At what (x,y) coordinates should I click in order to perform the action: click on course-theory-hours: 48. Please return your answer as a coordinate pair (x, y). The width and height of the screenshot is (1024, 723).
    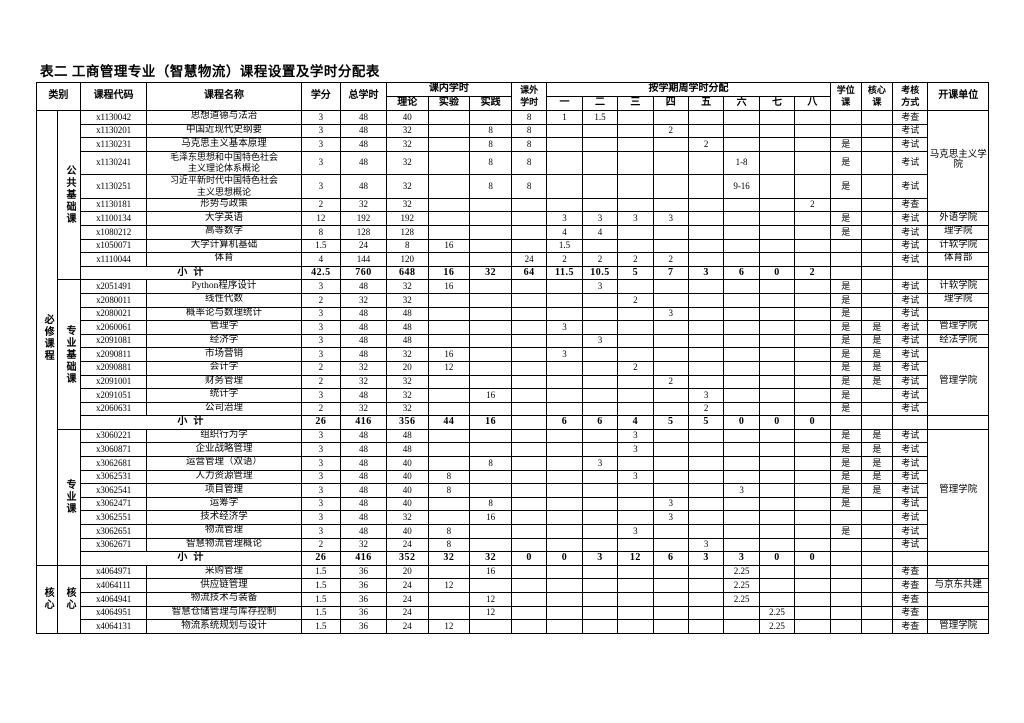
    Looking at the image, I should click on (407, 436).